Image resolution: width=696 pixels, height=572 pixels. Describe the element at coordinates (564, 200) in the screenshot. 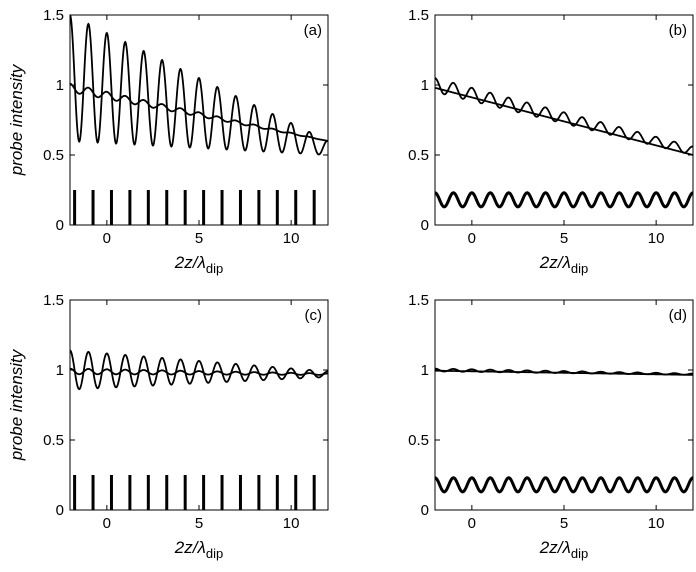

I see `panel-b-wave` at that location.